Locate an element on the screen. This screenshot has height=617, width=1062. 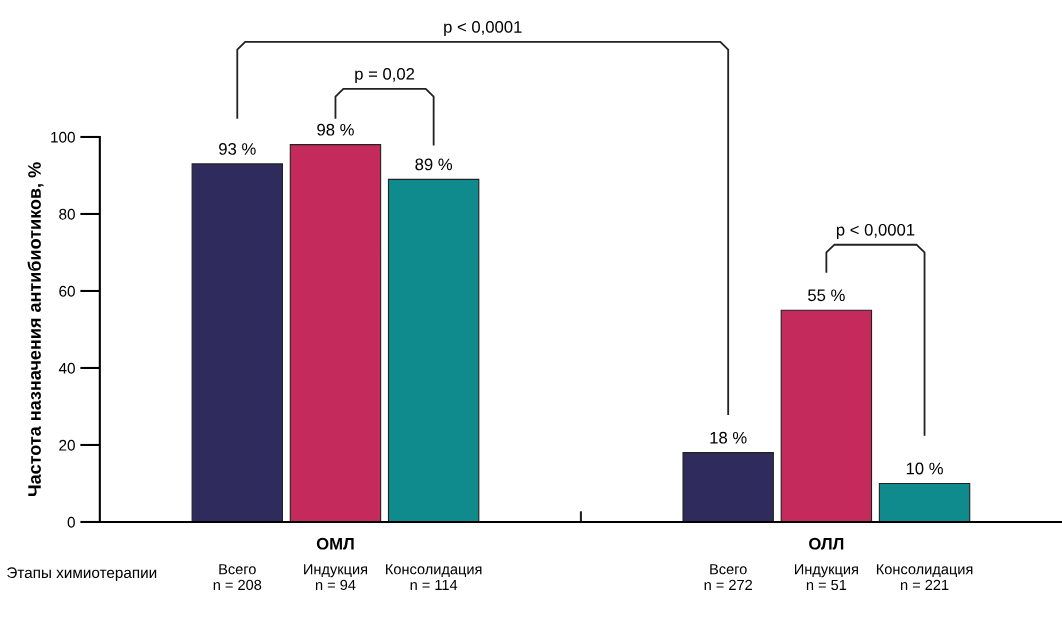
x-tick-label: Консолидация n = 114 is located at coordinates (434, 577).